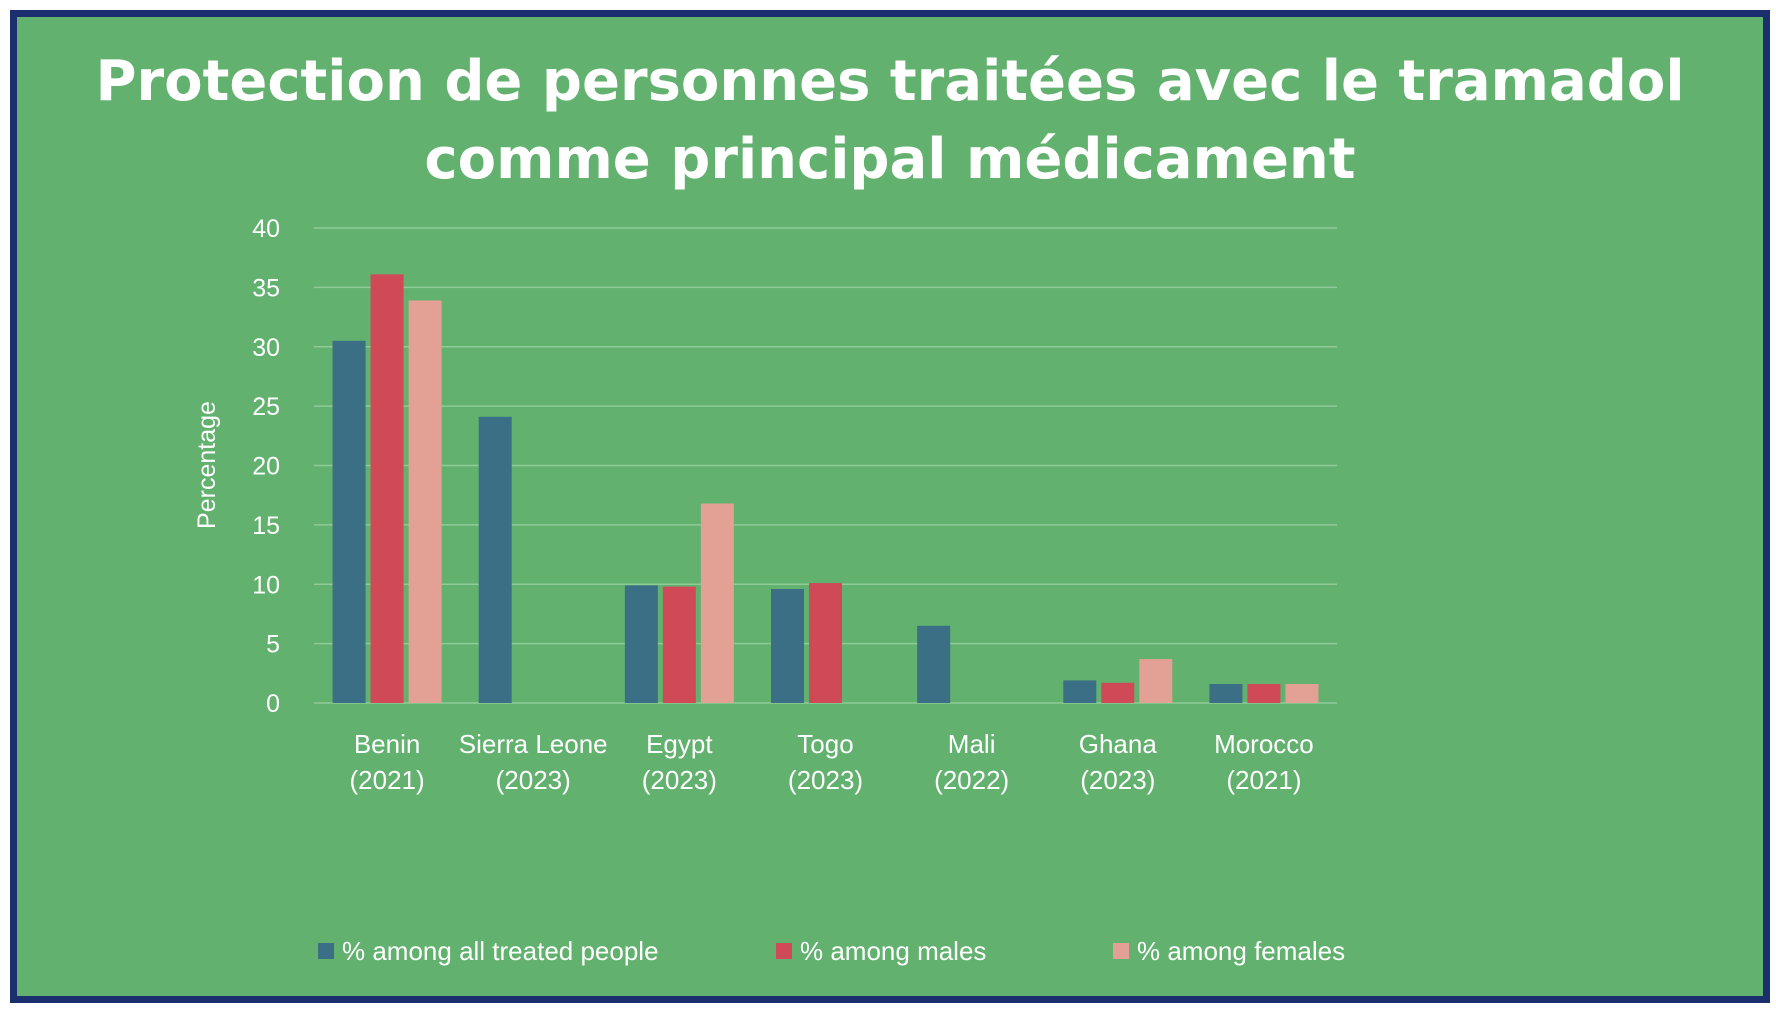 Image resolution: width=1776 pixels, height=1010 pixels. What do you see at coordinates (266, 467) in the screenshot?
I see `y-tick-label: 20` at bounding box center [266, 467].